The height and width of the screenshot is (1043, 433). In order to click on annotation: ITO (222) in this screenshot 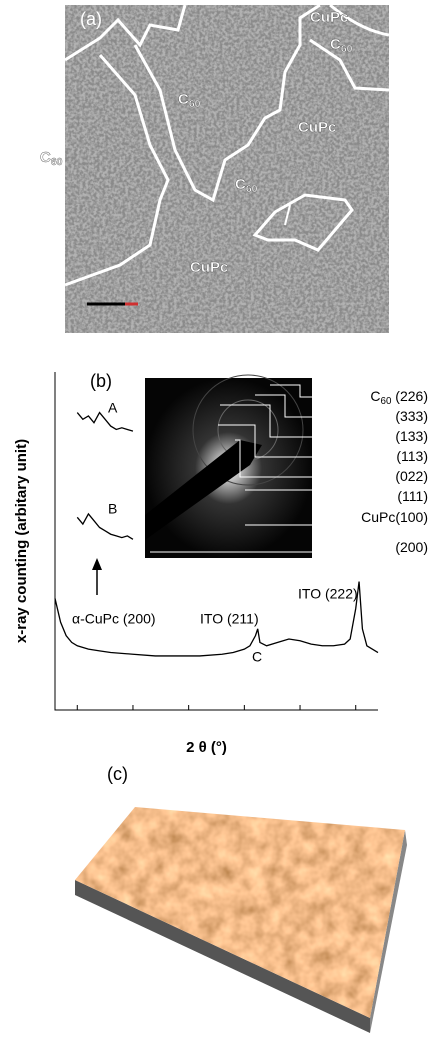, I will do `click(328, 594)`.